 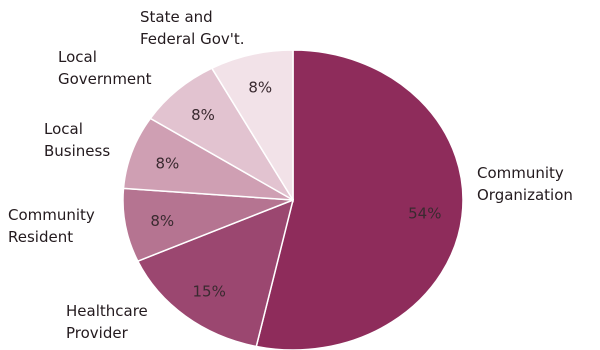 What do you see at coordinates (168, 164) in the screenshot?
I see `slice-percent-label-3: 8%` at bounding box center [168, 164].